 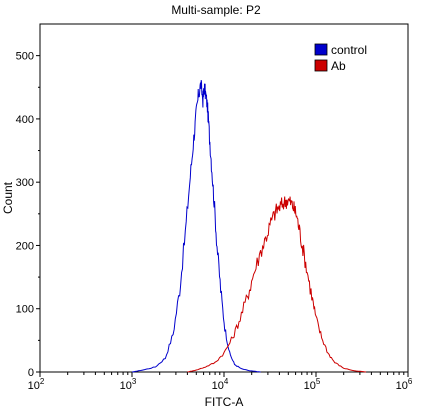 I want to click on legend-label: Ab, so click(x=338, y=66).